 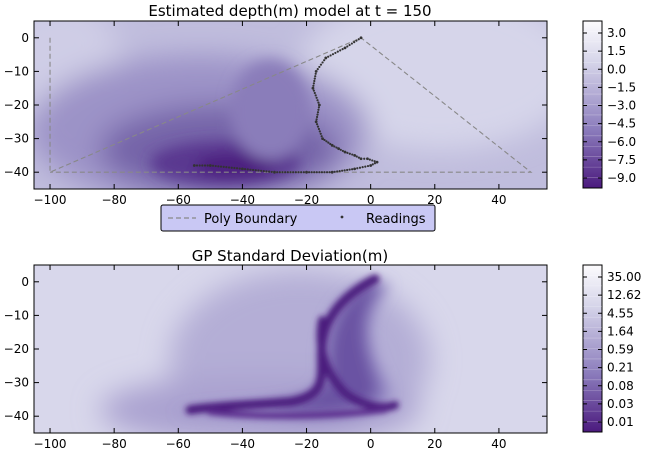 I want to click on top-x-tick-label: 40, so click(x=498, y=200).